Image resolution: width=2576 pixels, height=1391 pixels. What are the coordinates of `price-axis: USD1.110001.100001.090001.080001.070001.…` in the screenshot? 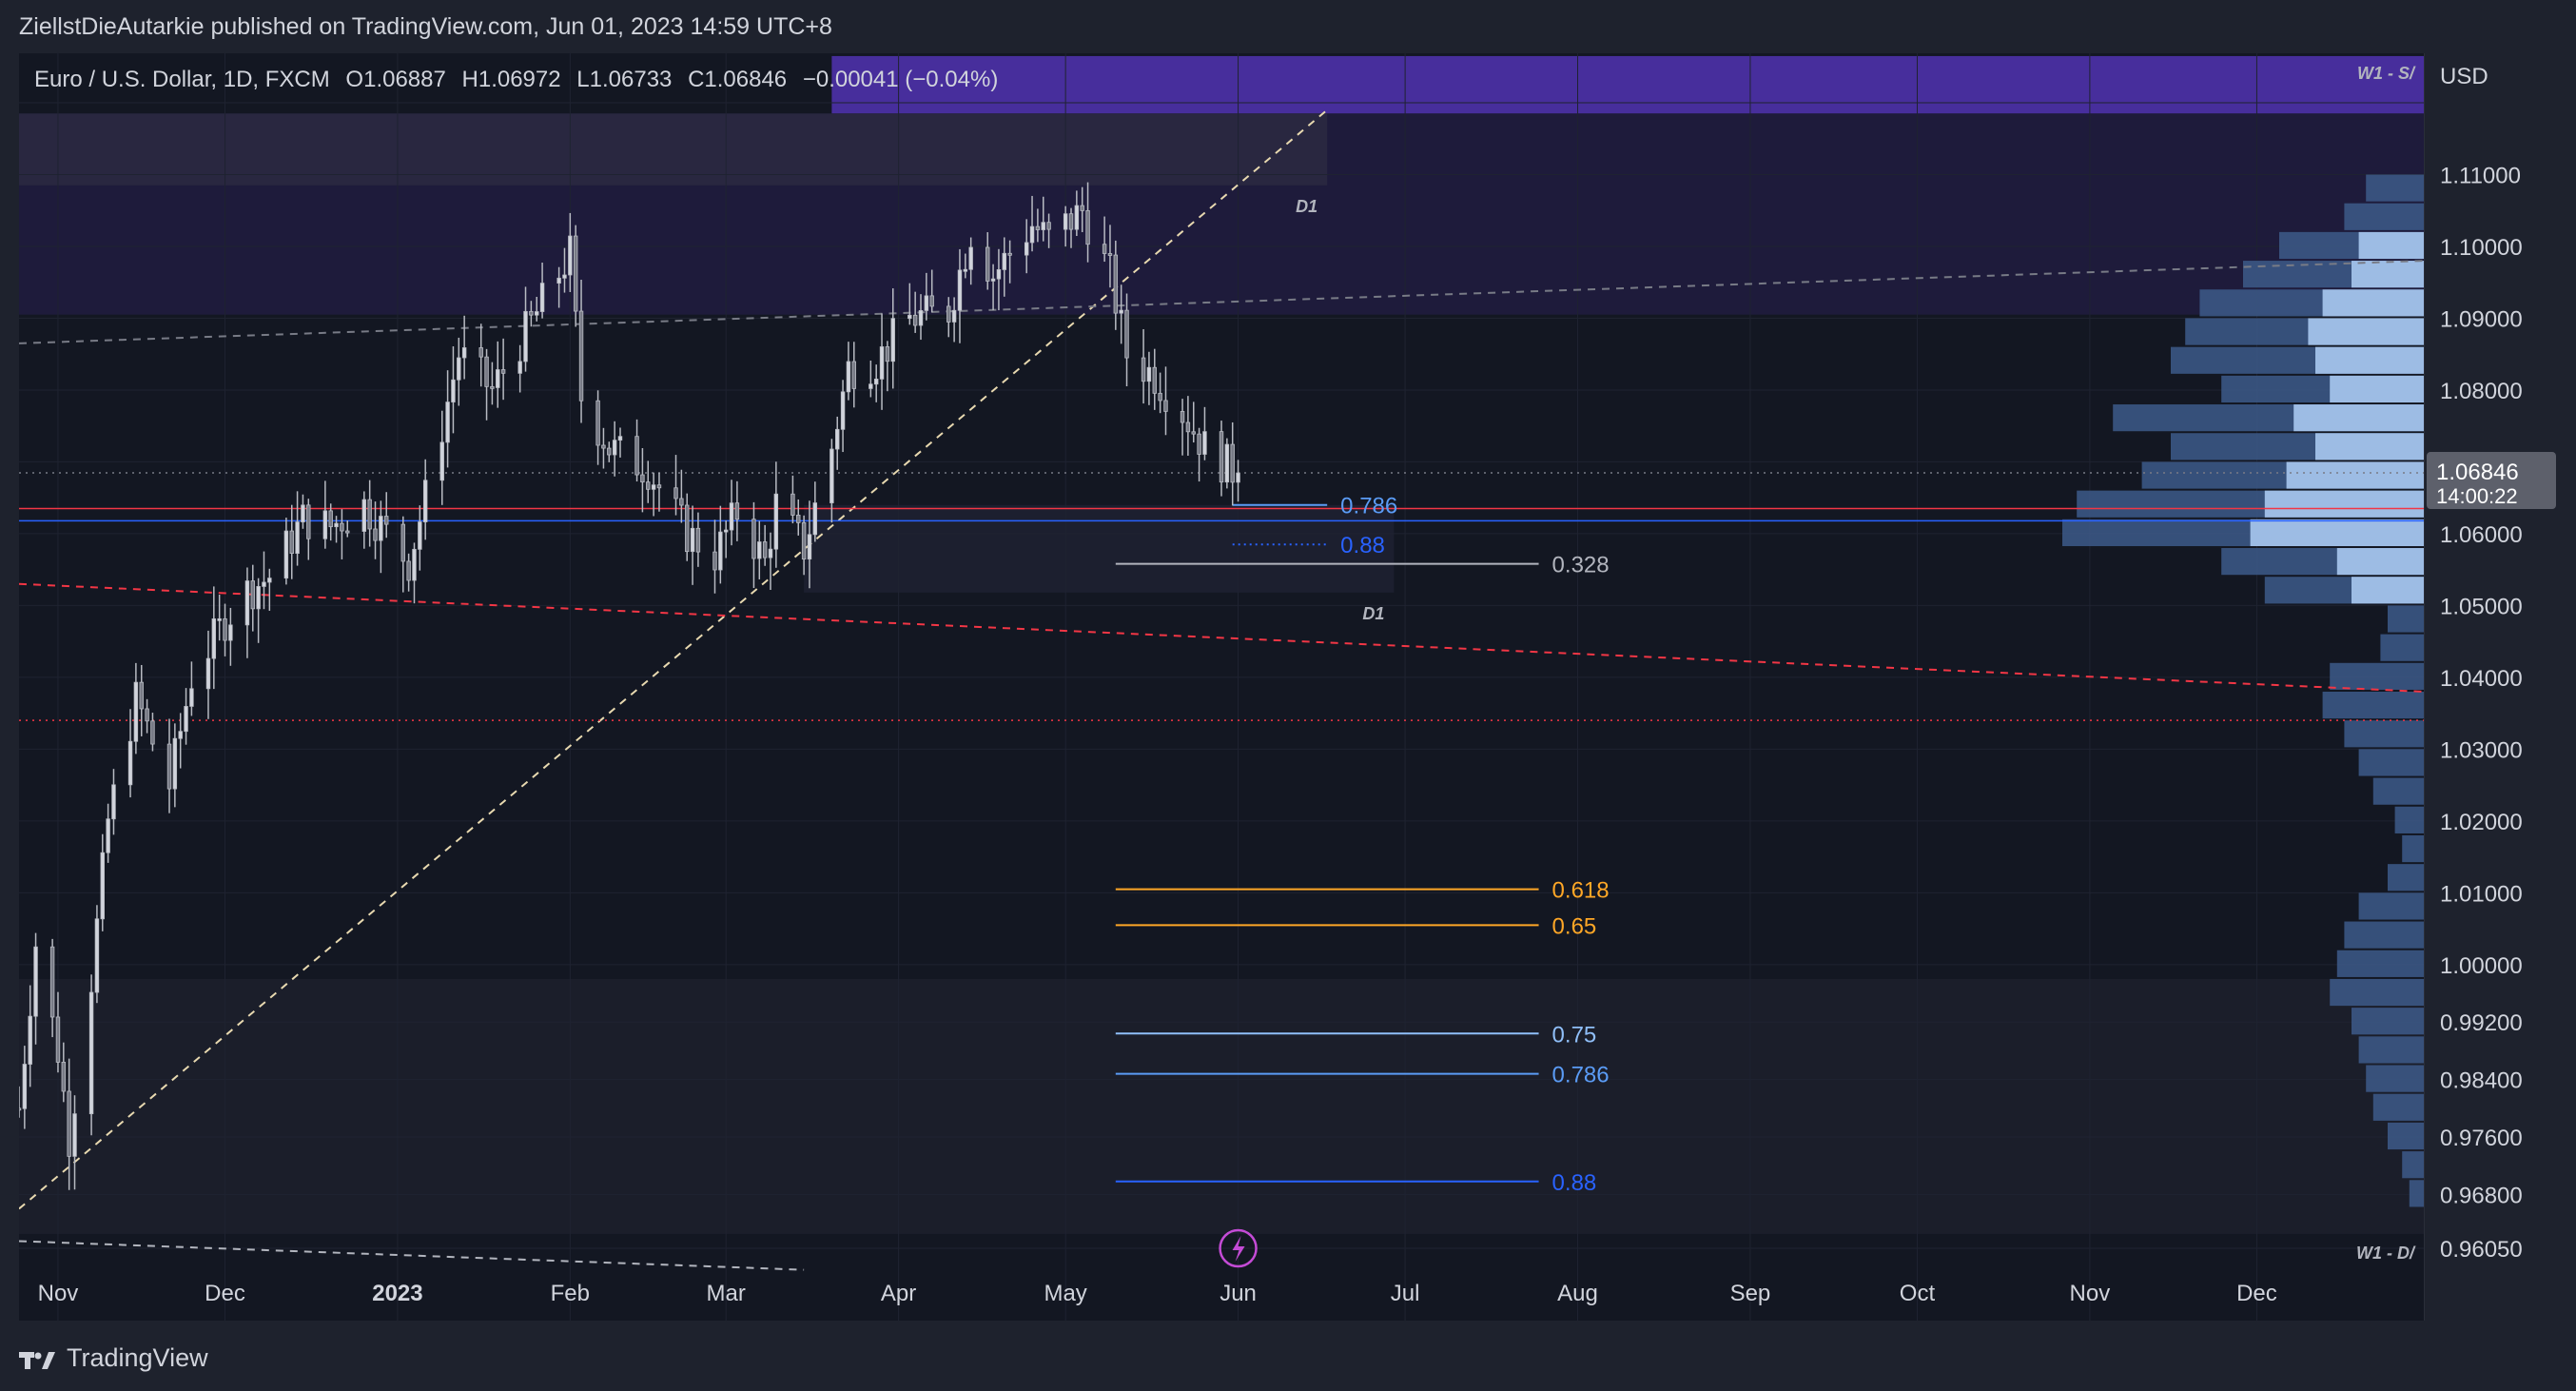 It's located at (2491, 687).